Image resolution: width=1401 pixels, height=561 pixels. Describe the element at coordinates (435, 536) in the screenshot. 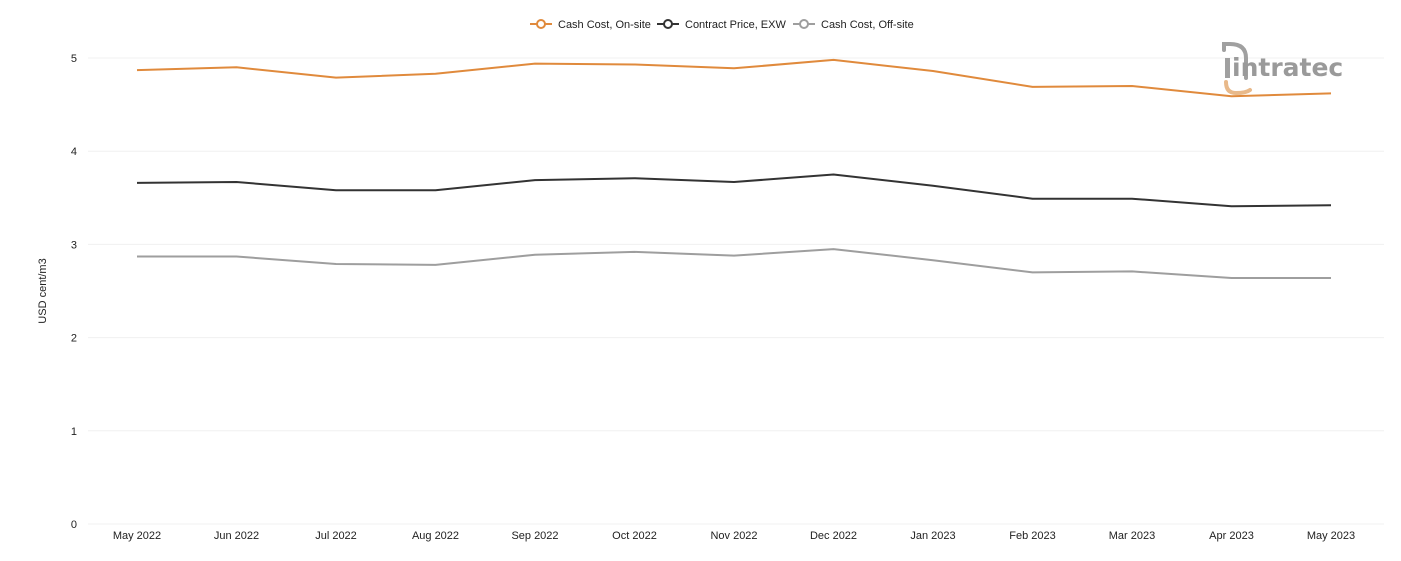

I see `x-tick-label: Aug 2022` at that location.